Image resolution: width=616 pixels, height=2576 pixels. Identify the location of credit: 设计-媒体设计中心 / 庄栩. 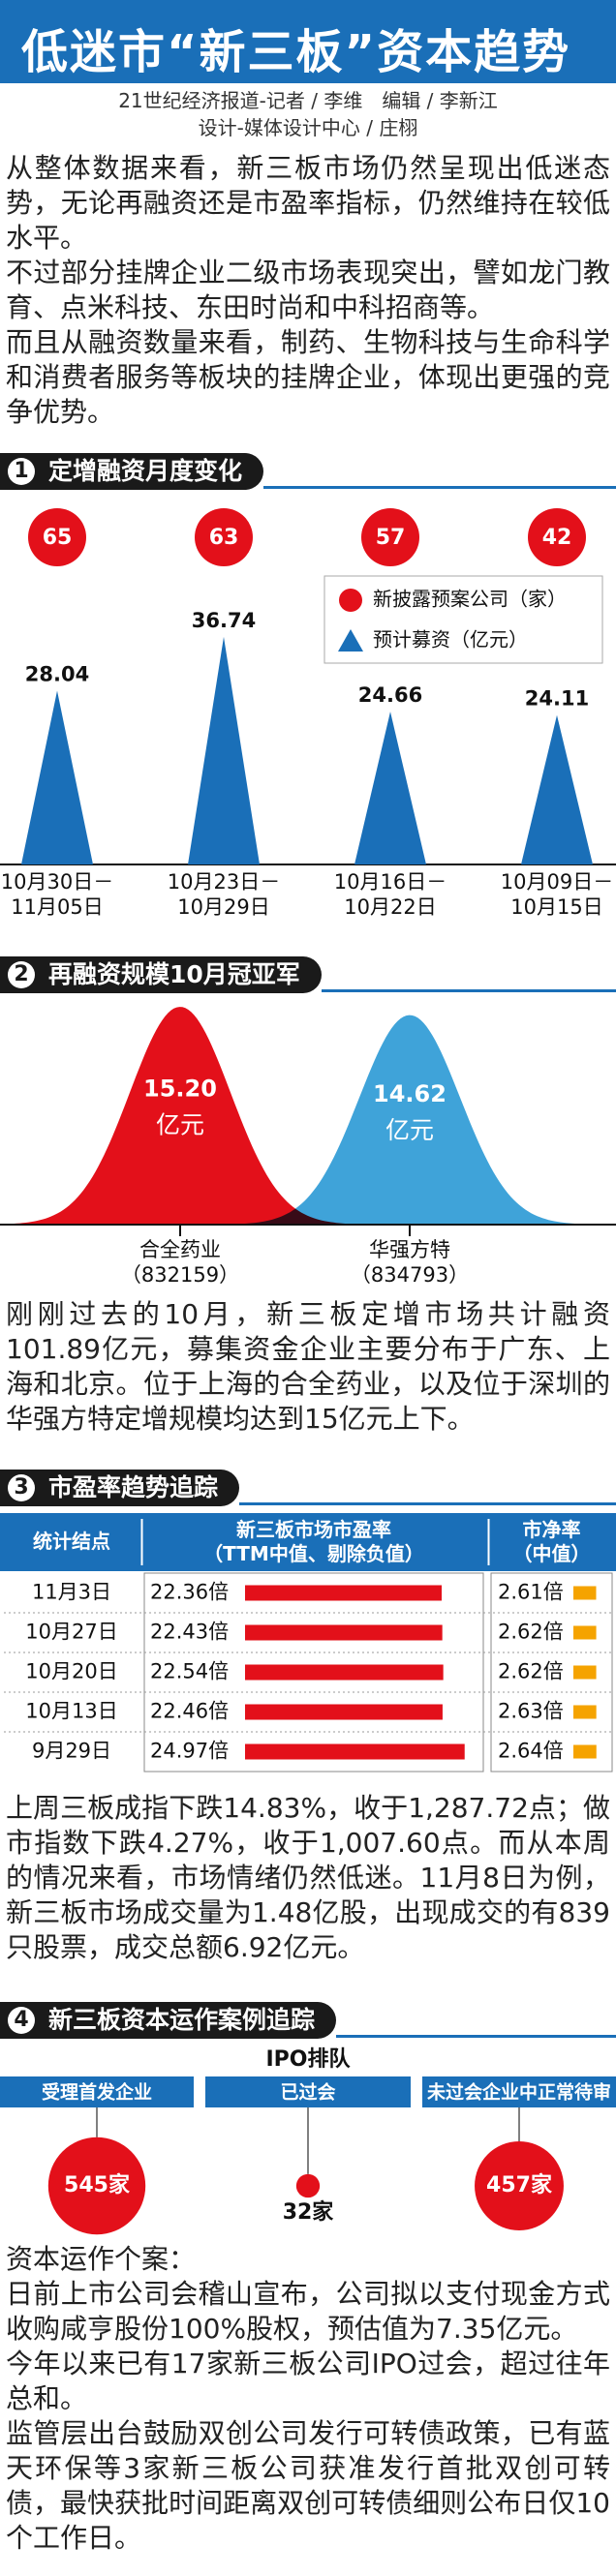
(308, 127).